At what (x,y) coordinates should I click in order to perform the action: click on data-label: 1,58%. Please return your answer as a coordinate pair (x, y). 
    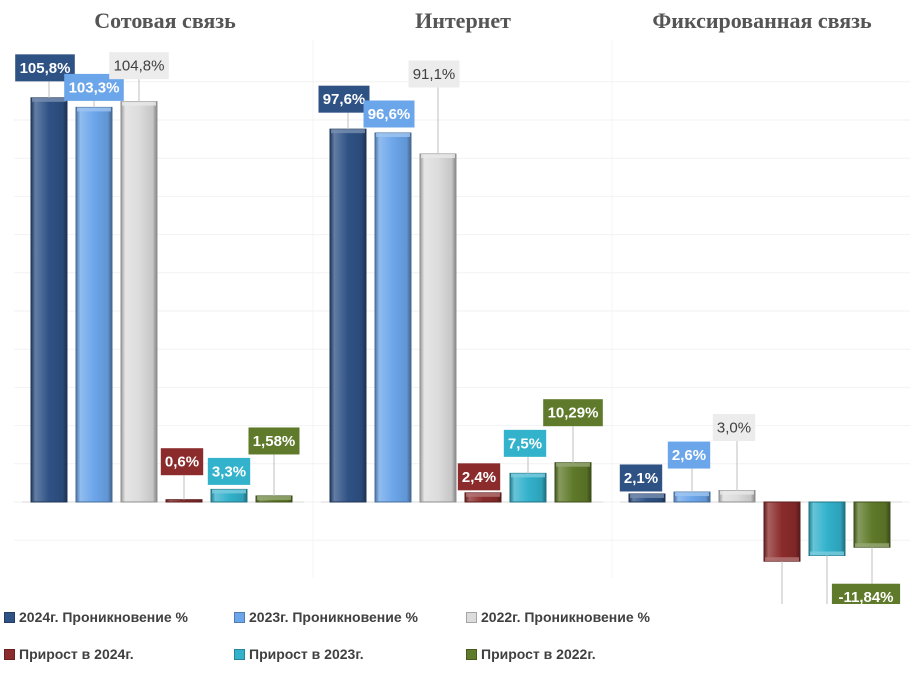
    Looking at the image, I should click on (274, 441).